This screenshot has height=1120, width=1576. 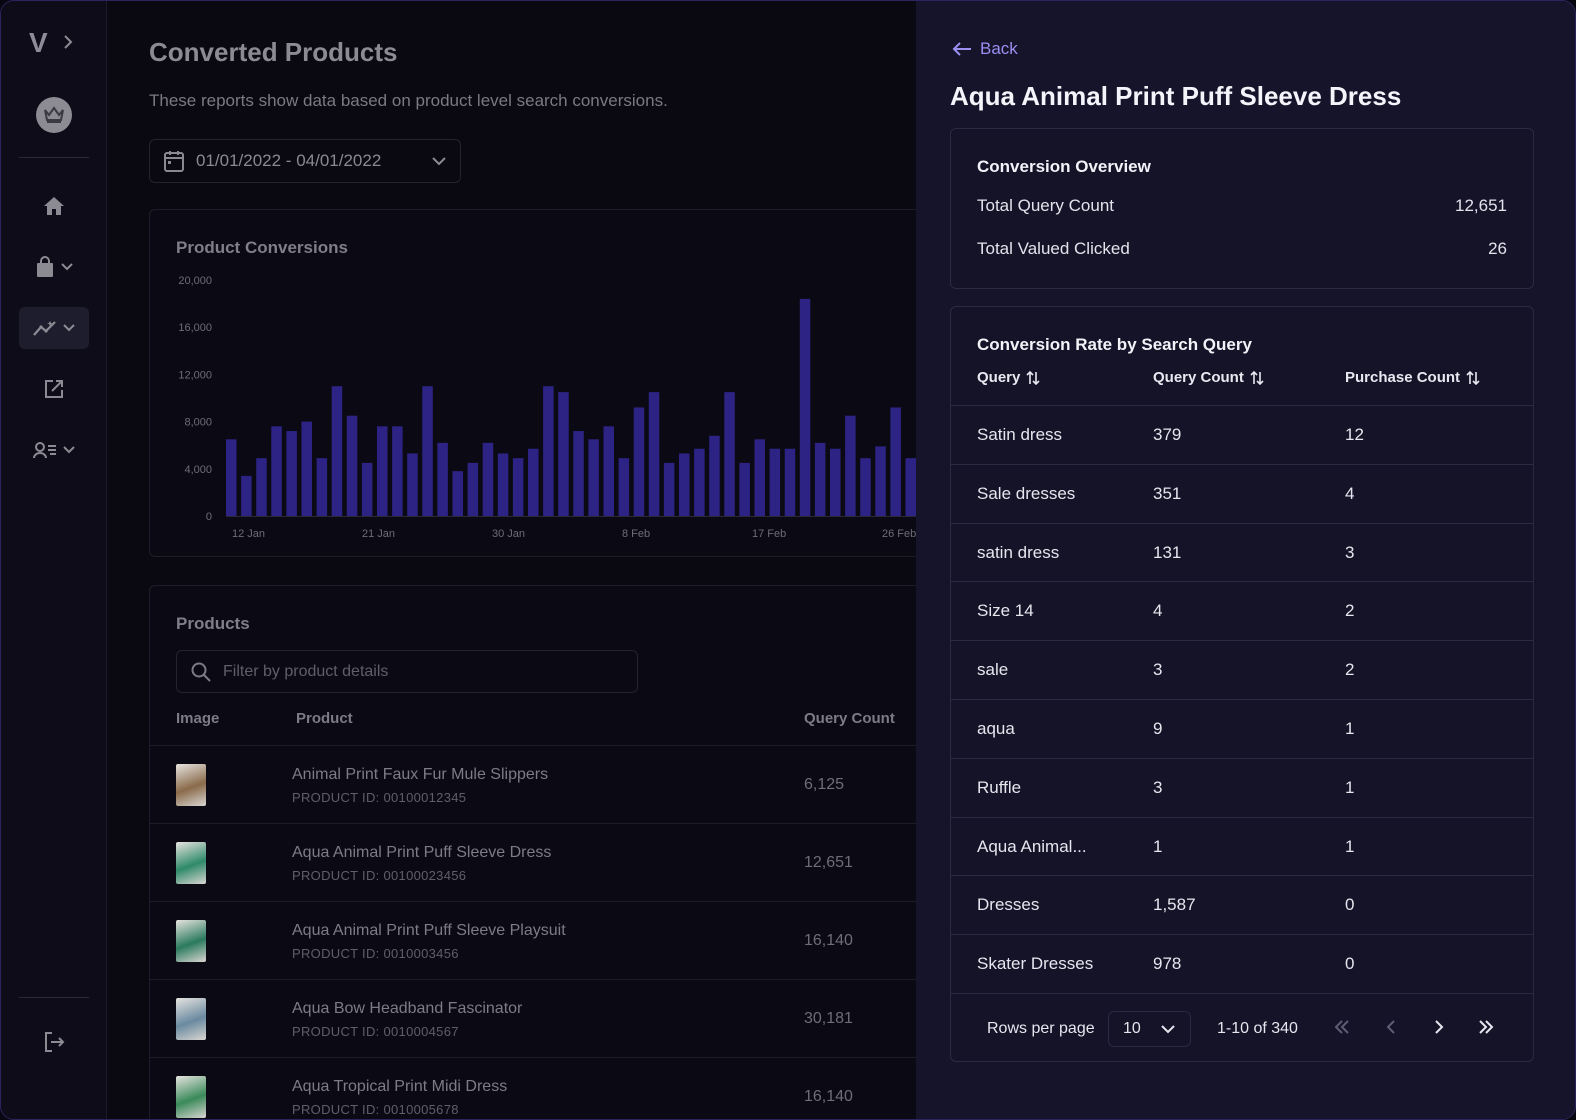 I want to click on sidebar-item-shop, so click(x=54, y=267).